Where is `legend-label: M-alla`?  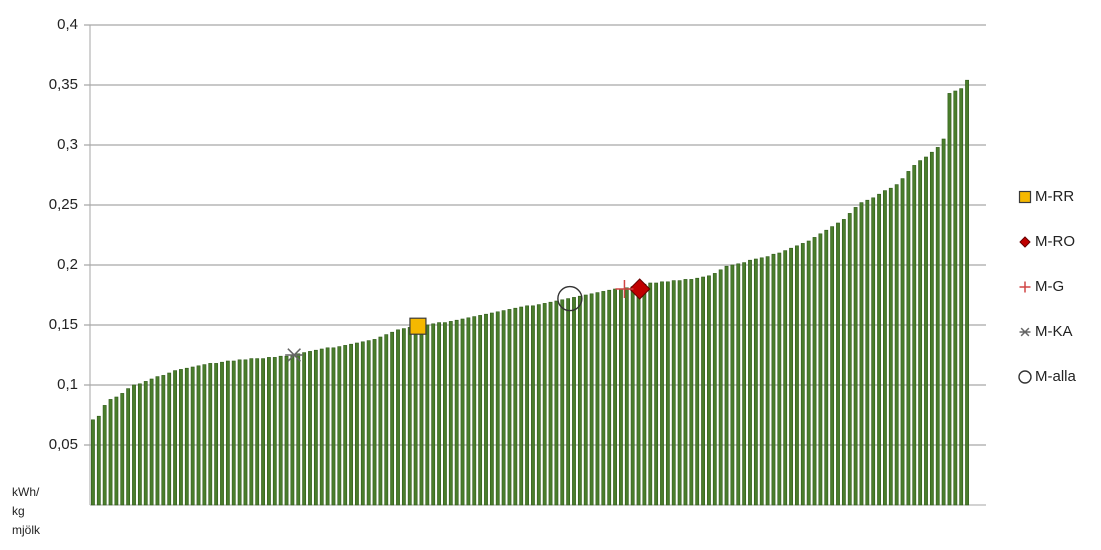
legend-label: M-alla is located at coordinates (1055, 376).